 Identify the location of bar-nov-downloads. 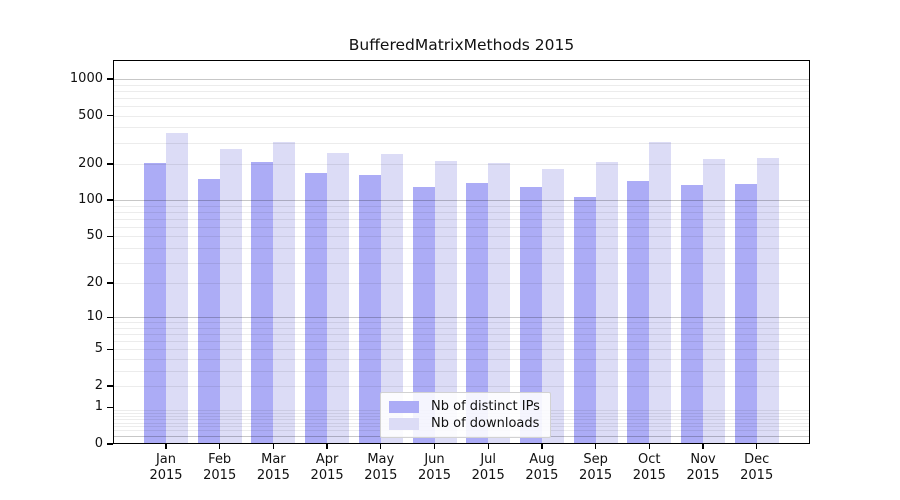
(714, 301).